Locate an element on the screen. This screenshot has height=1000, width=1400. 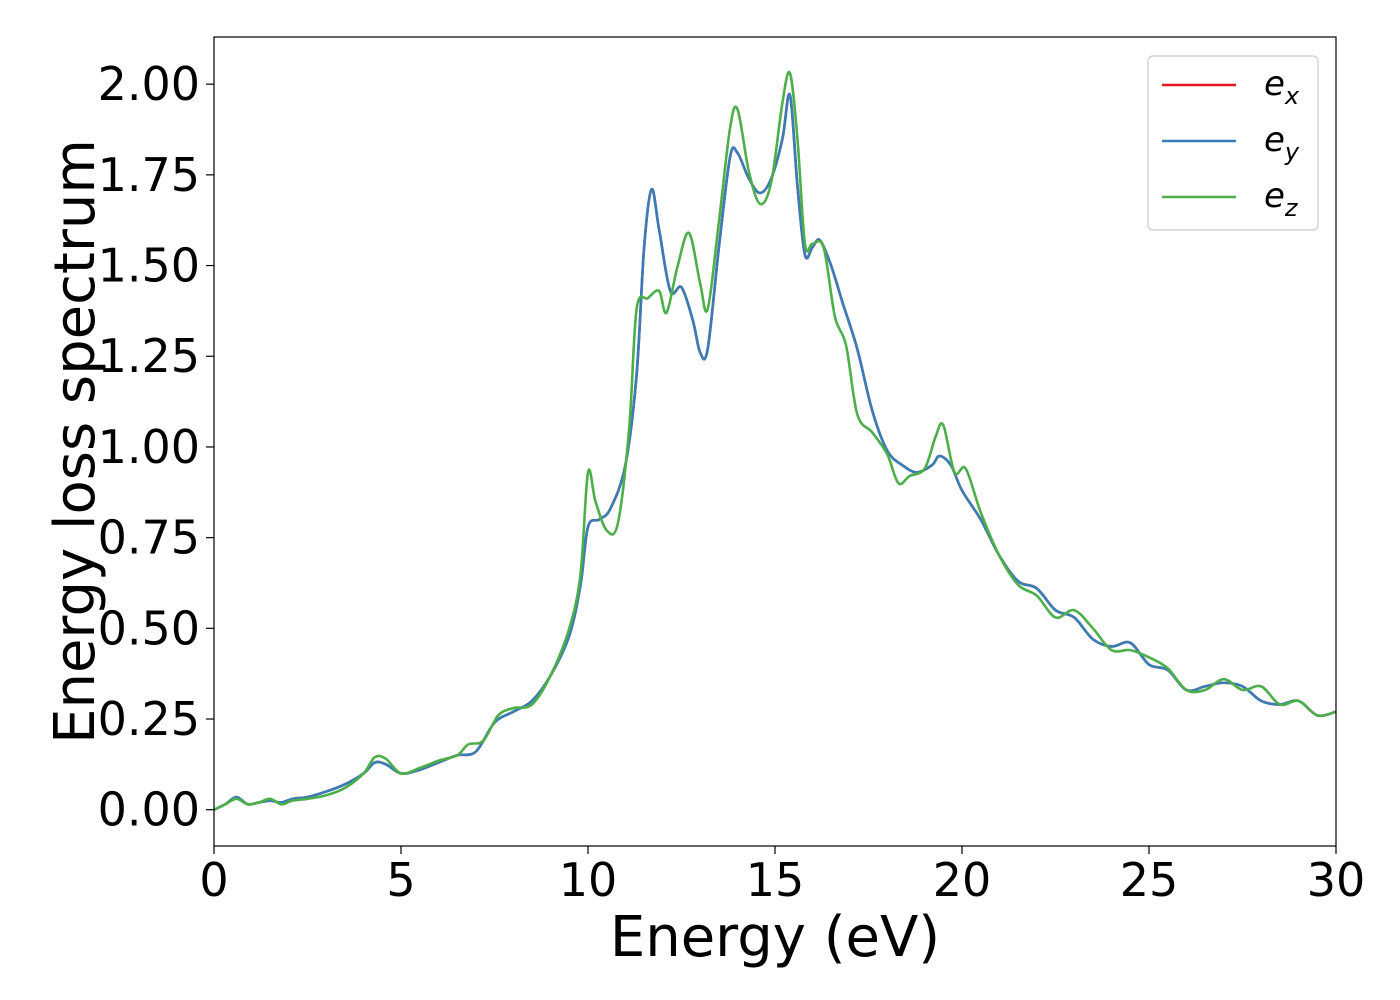
y-axis-title: Energy loss spectrum is located at coordinates (75, 441).